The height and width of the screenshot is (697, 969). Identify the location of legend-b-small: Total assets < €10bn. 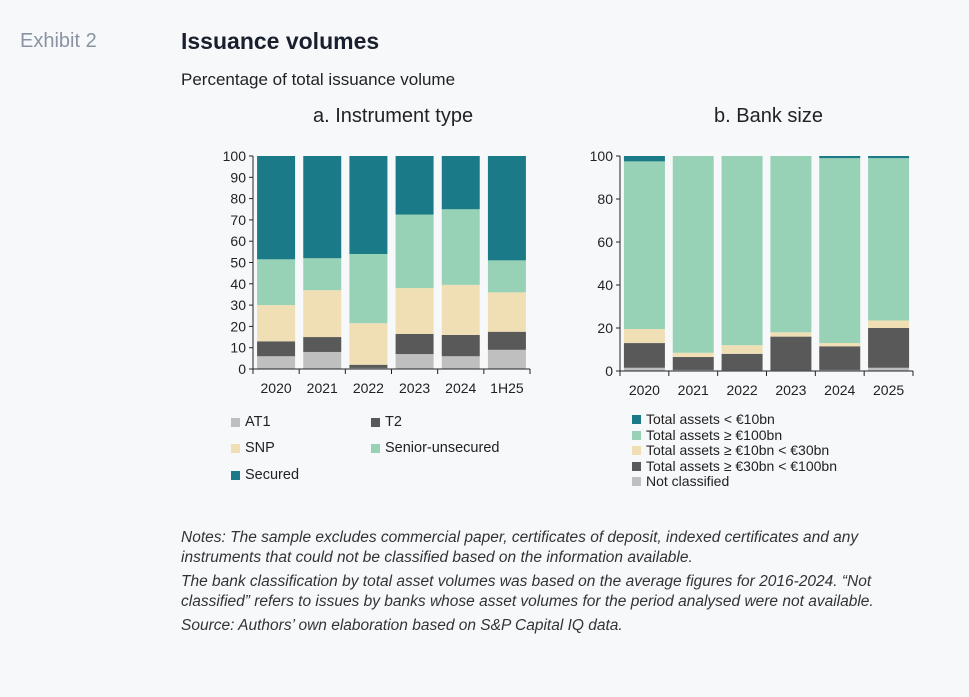
(734, 419).